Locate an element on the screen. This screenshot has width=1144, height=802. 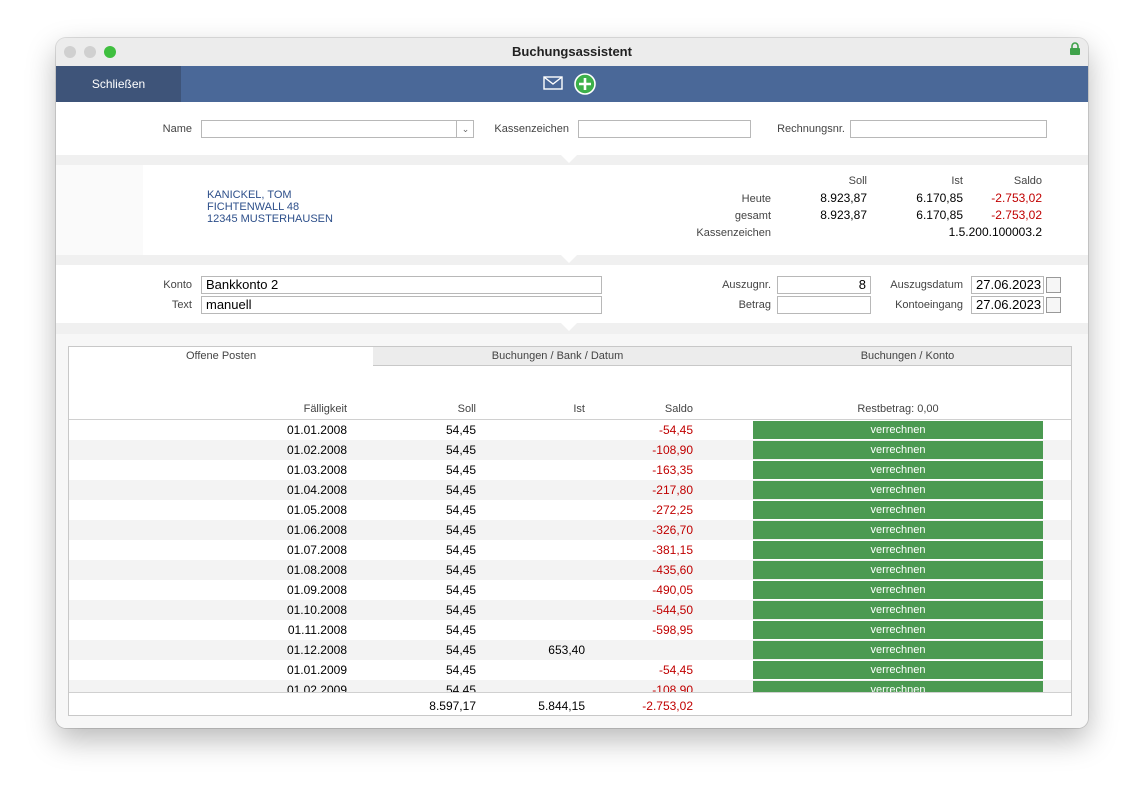
table-cell: 01.03.2008 is located at coordinates (316, 470).